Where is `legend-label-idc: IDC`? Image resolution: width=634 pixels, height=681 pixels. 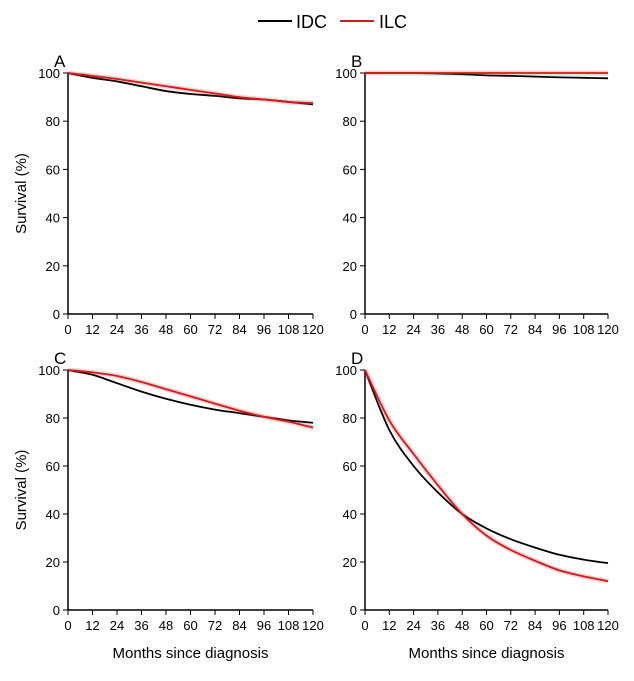 legend-label-idc: IDC is located at coordinates (311, 22).